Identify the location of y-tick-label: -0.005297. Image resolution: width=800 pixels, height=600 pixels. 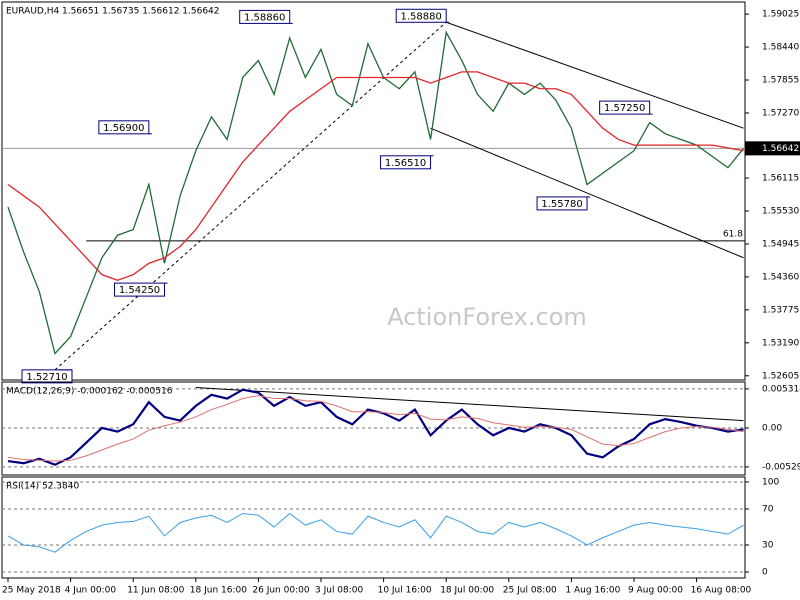
(781, 467).